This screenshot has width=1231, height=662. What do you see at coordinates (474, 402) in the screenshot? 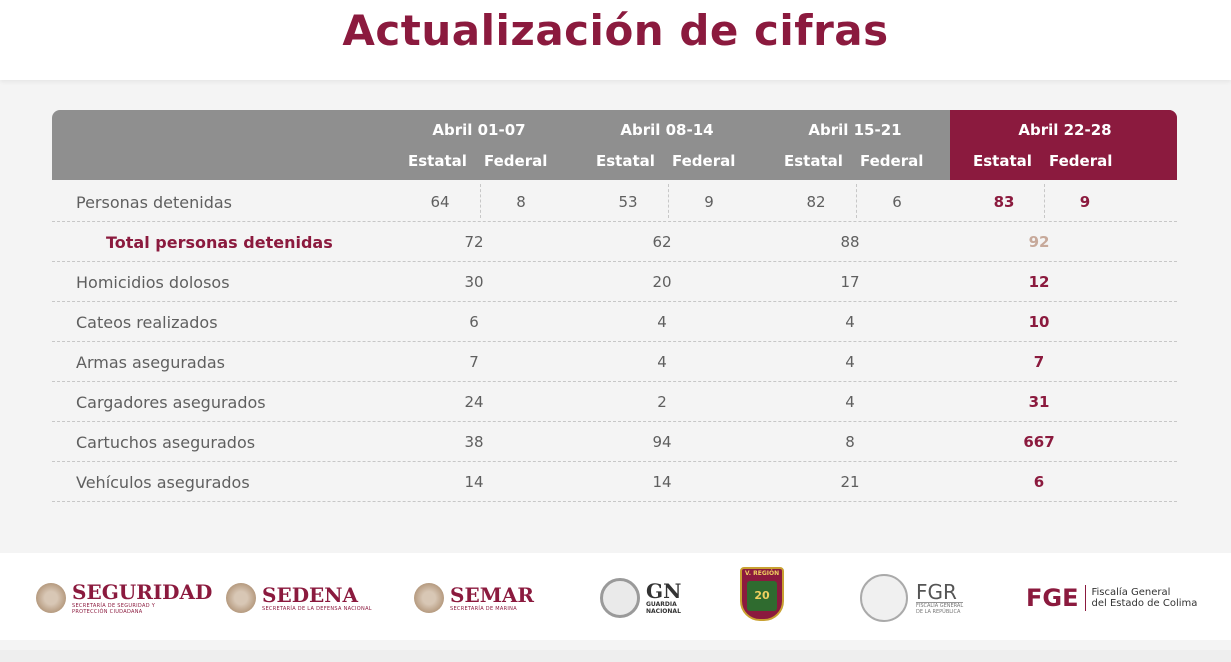
I see `value-period-1: 24` at bounding box center [474, 402].